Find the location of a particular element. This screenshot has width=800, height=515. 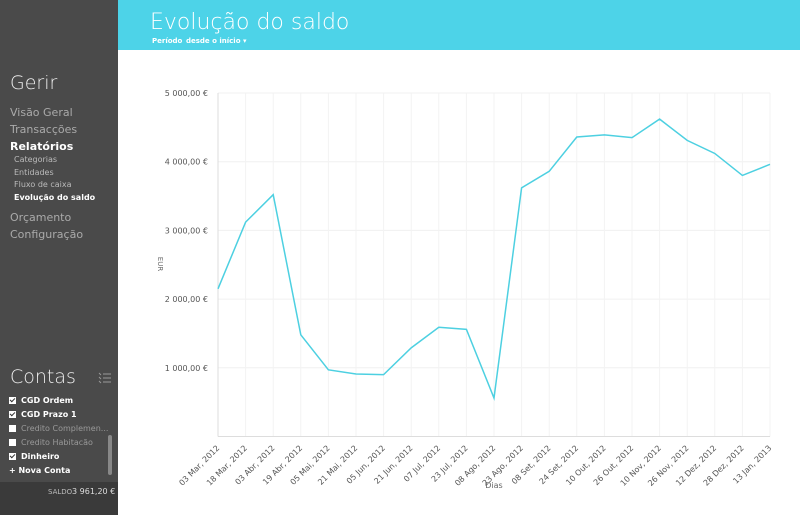

y-tick-label: 5 000,00 € is located at coordinates (186, 93).